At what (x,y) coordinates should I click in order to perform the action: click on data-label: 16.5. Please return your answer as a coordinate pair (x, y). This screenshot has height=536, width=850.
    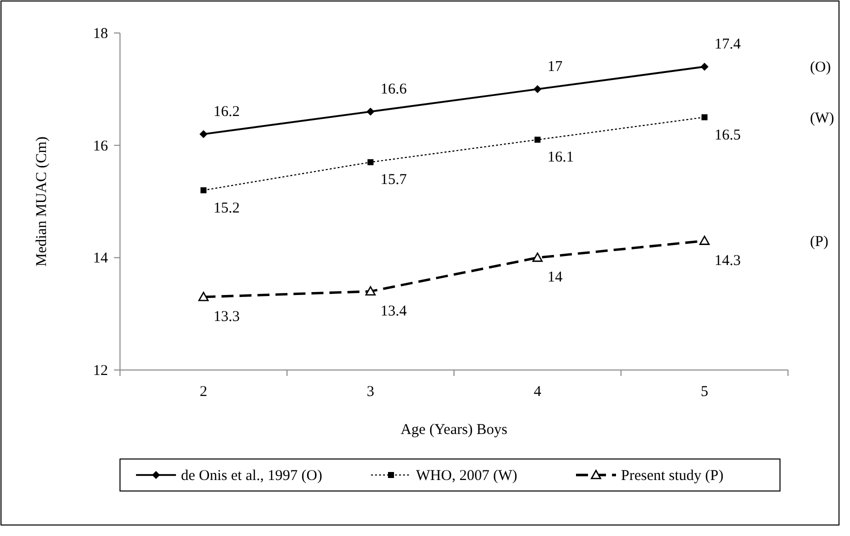
    Looking at the image, I should click on (727, 135).